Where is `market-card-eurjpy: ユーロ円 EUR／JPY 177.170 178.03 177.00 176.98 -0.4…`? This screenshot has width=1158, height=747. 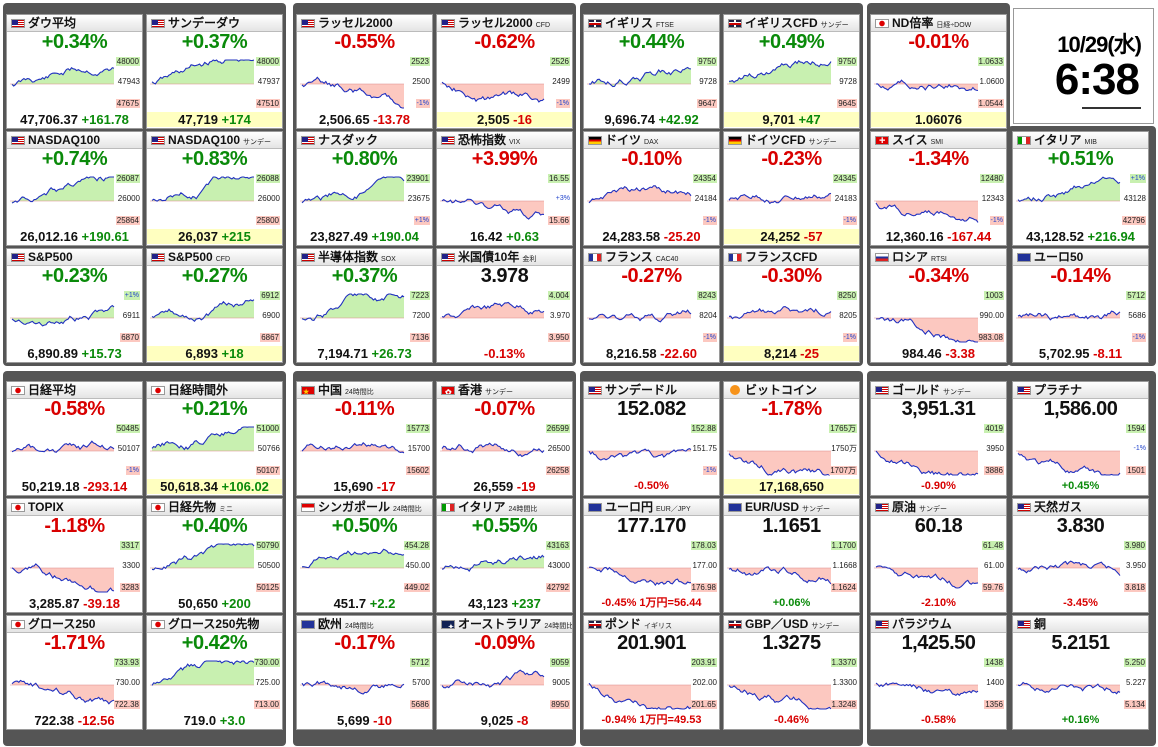 market-card-eurjpy: ユーロ円 EUR／JPY 177.170 178.03 177.00 176.98 -0.4… is located at coordinates (651, 555).